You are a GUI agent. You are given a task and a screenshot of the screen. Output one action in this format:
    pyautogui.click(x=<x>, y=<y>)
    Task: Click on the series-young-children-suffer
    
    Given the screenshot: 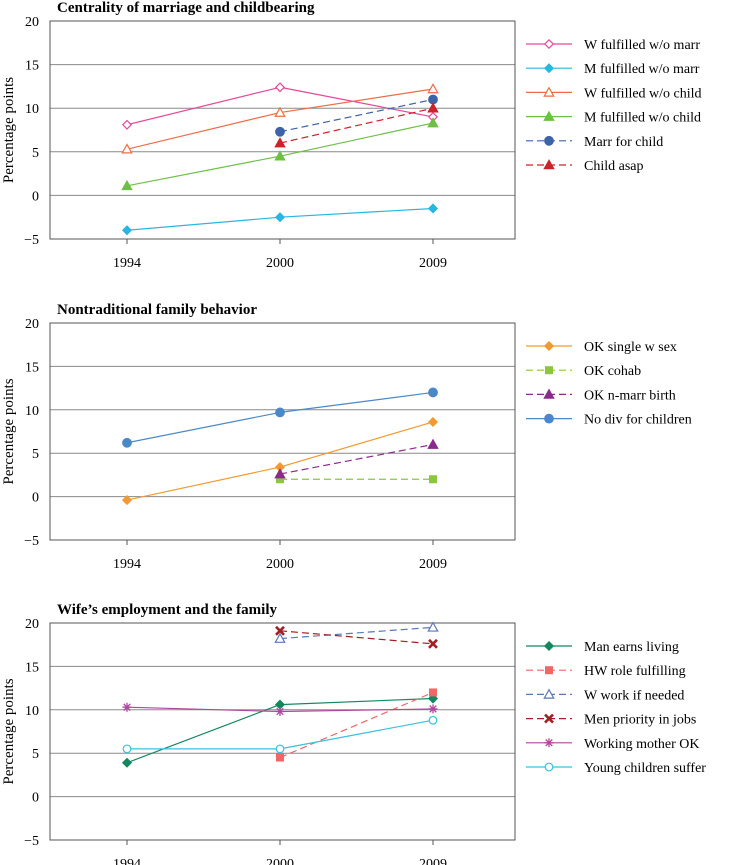 What is the action you would take?
    pyautogui.click(x=280, y=734)
    